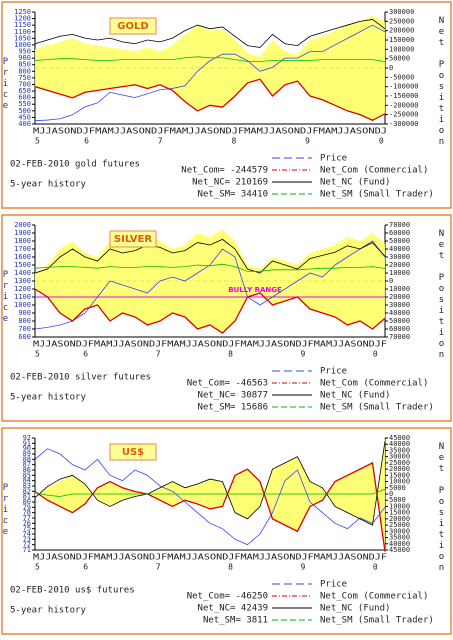 The image size is (453, 640). Describe the element at coordinates (72, 591) in the screenshot. I see `subtitle: 02-FEB-2010 us$ futures` at that location.